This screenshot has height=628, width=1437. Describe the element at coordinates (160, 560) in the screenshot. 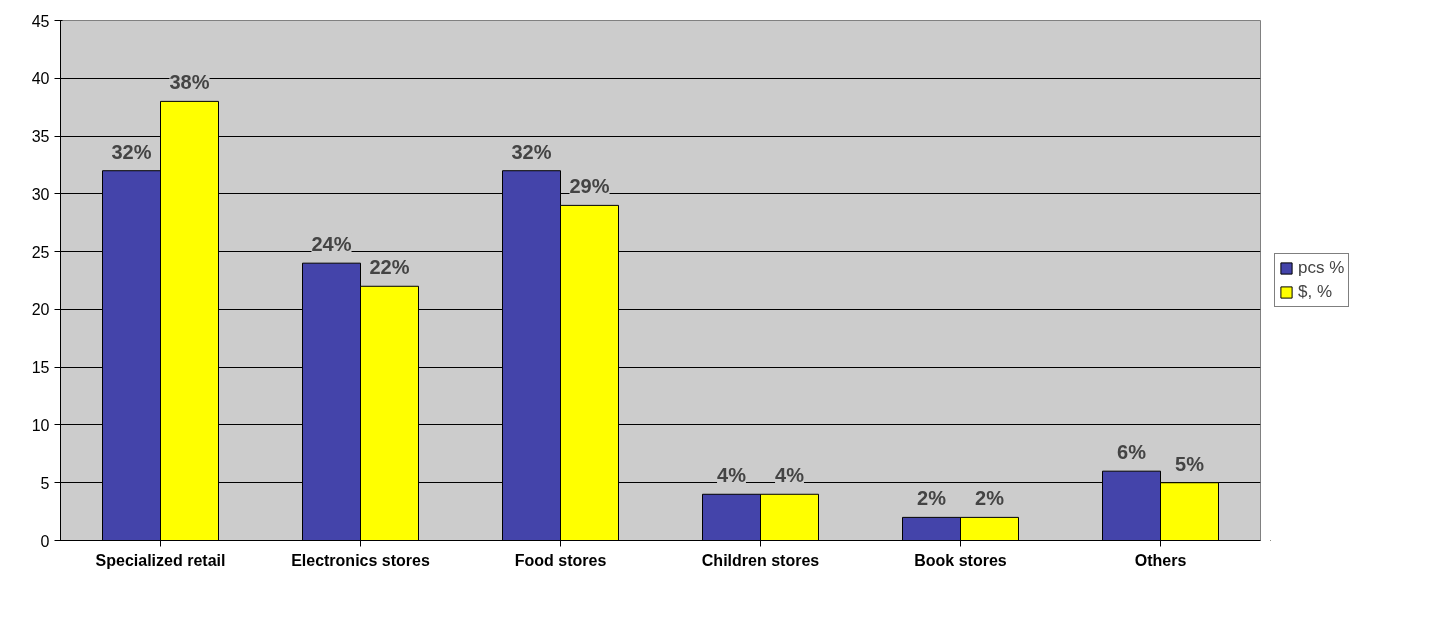

I see `x-tick-label: Specialized retail` at that location.